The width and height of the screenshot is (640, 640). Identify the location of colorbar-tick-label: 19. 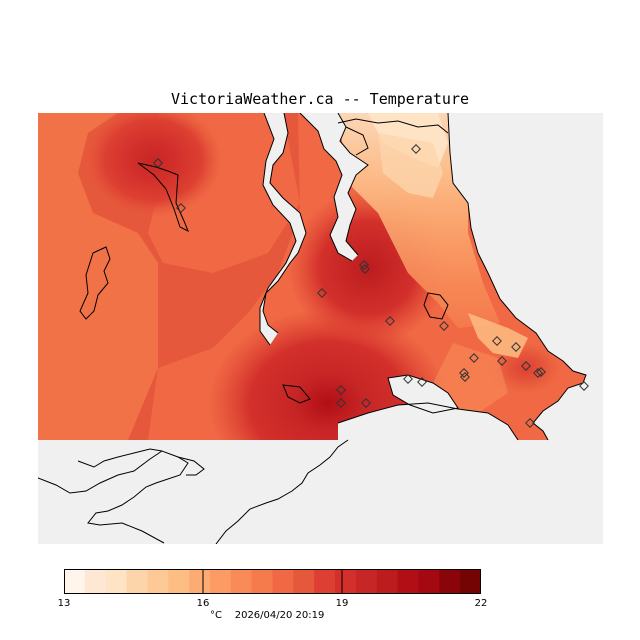
(342, 603).